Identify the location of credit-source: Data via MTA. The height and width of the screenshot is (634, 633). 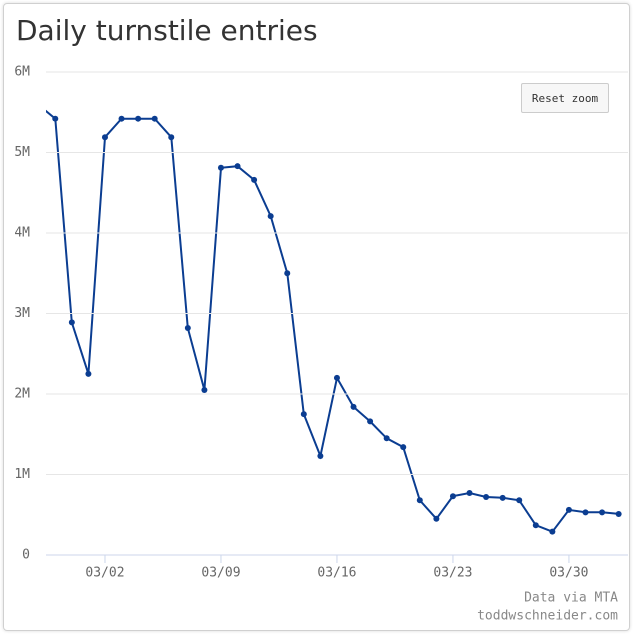
(571, 598).